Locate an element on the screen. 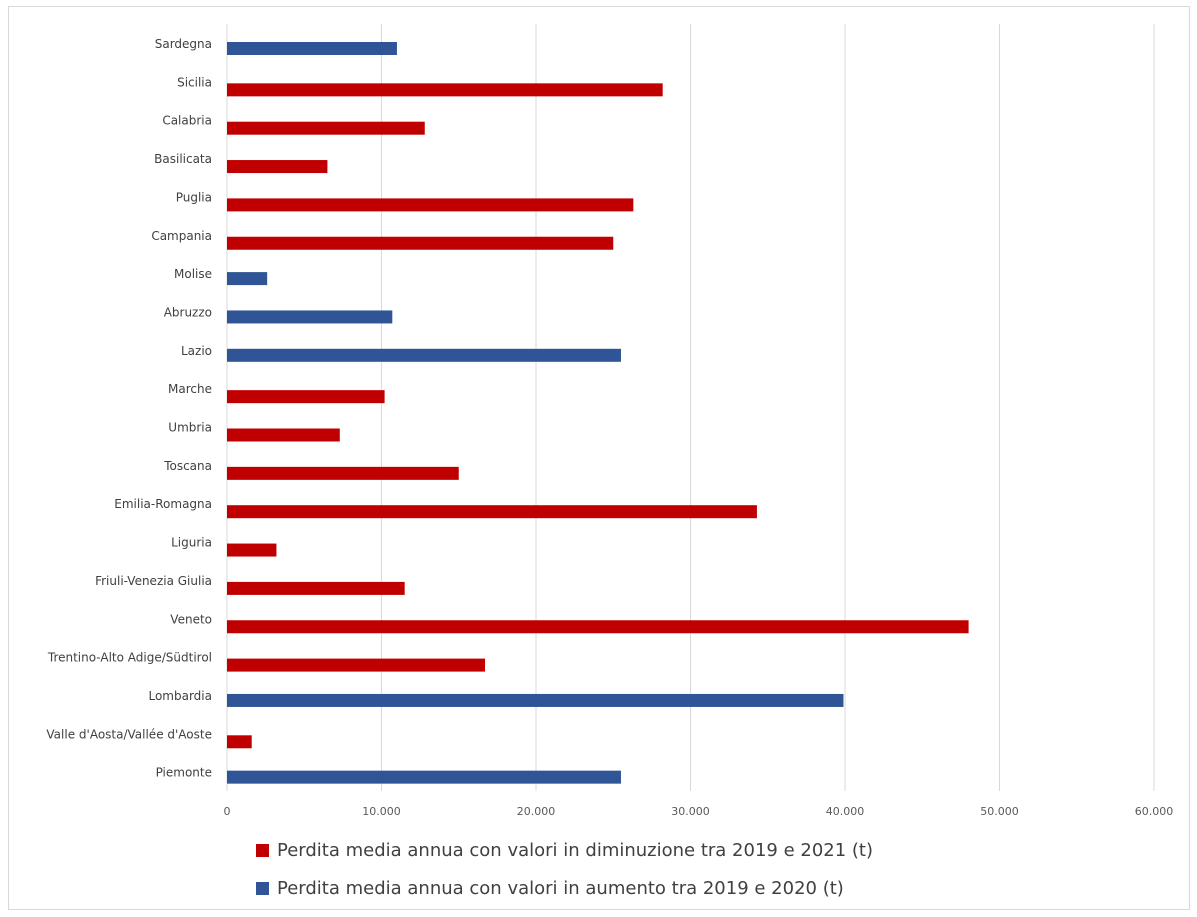  category-label: Umbria is located at coordinates (190, 428).